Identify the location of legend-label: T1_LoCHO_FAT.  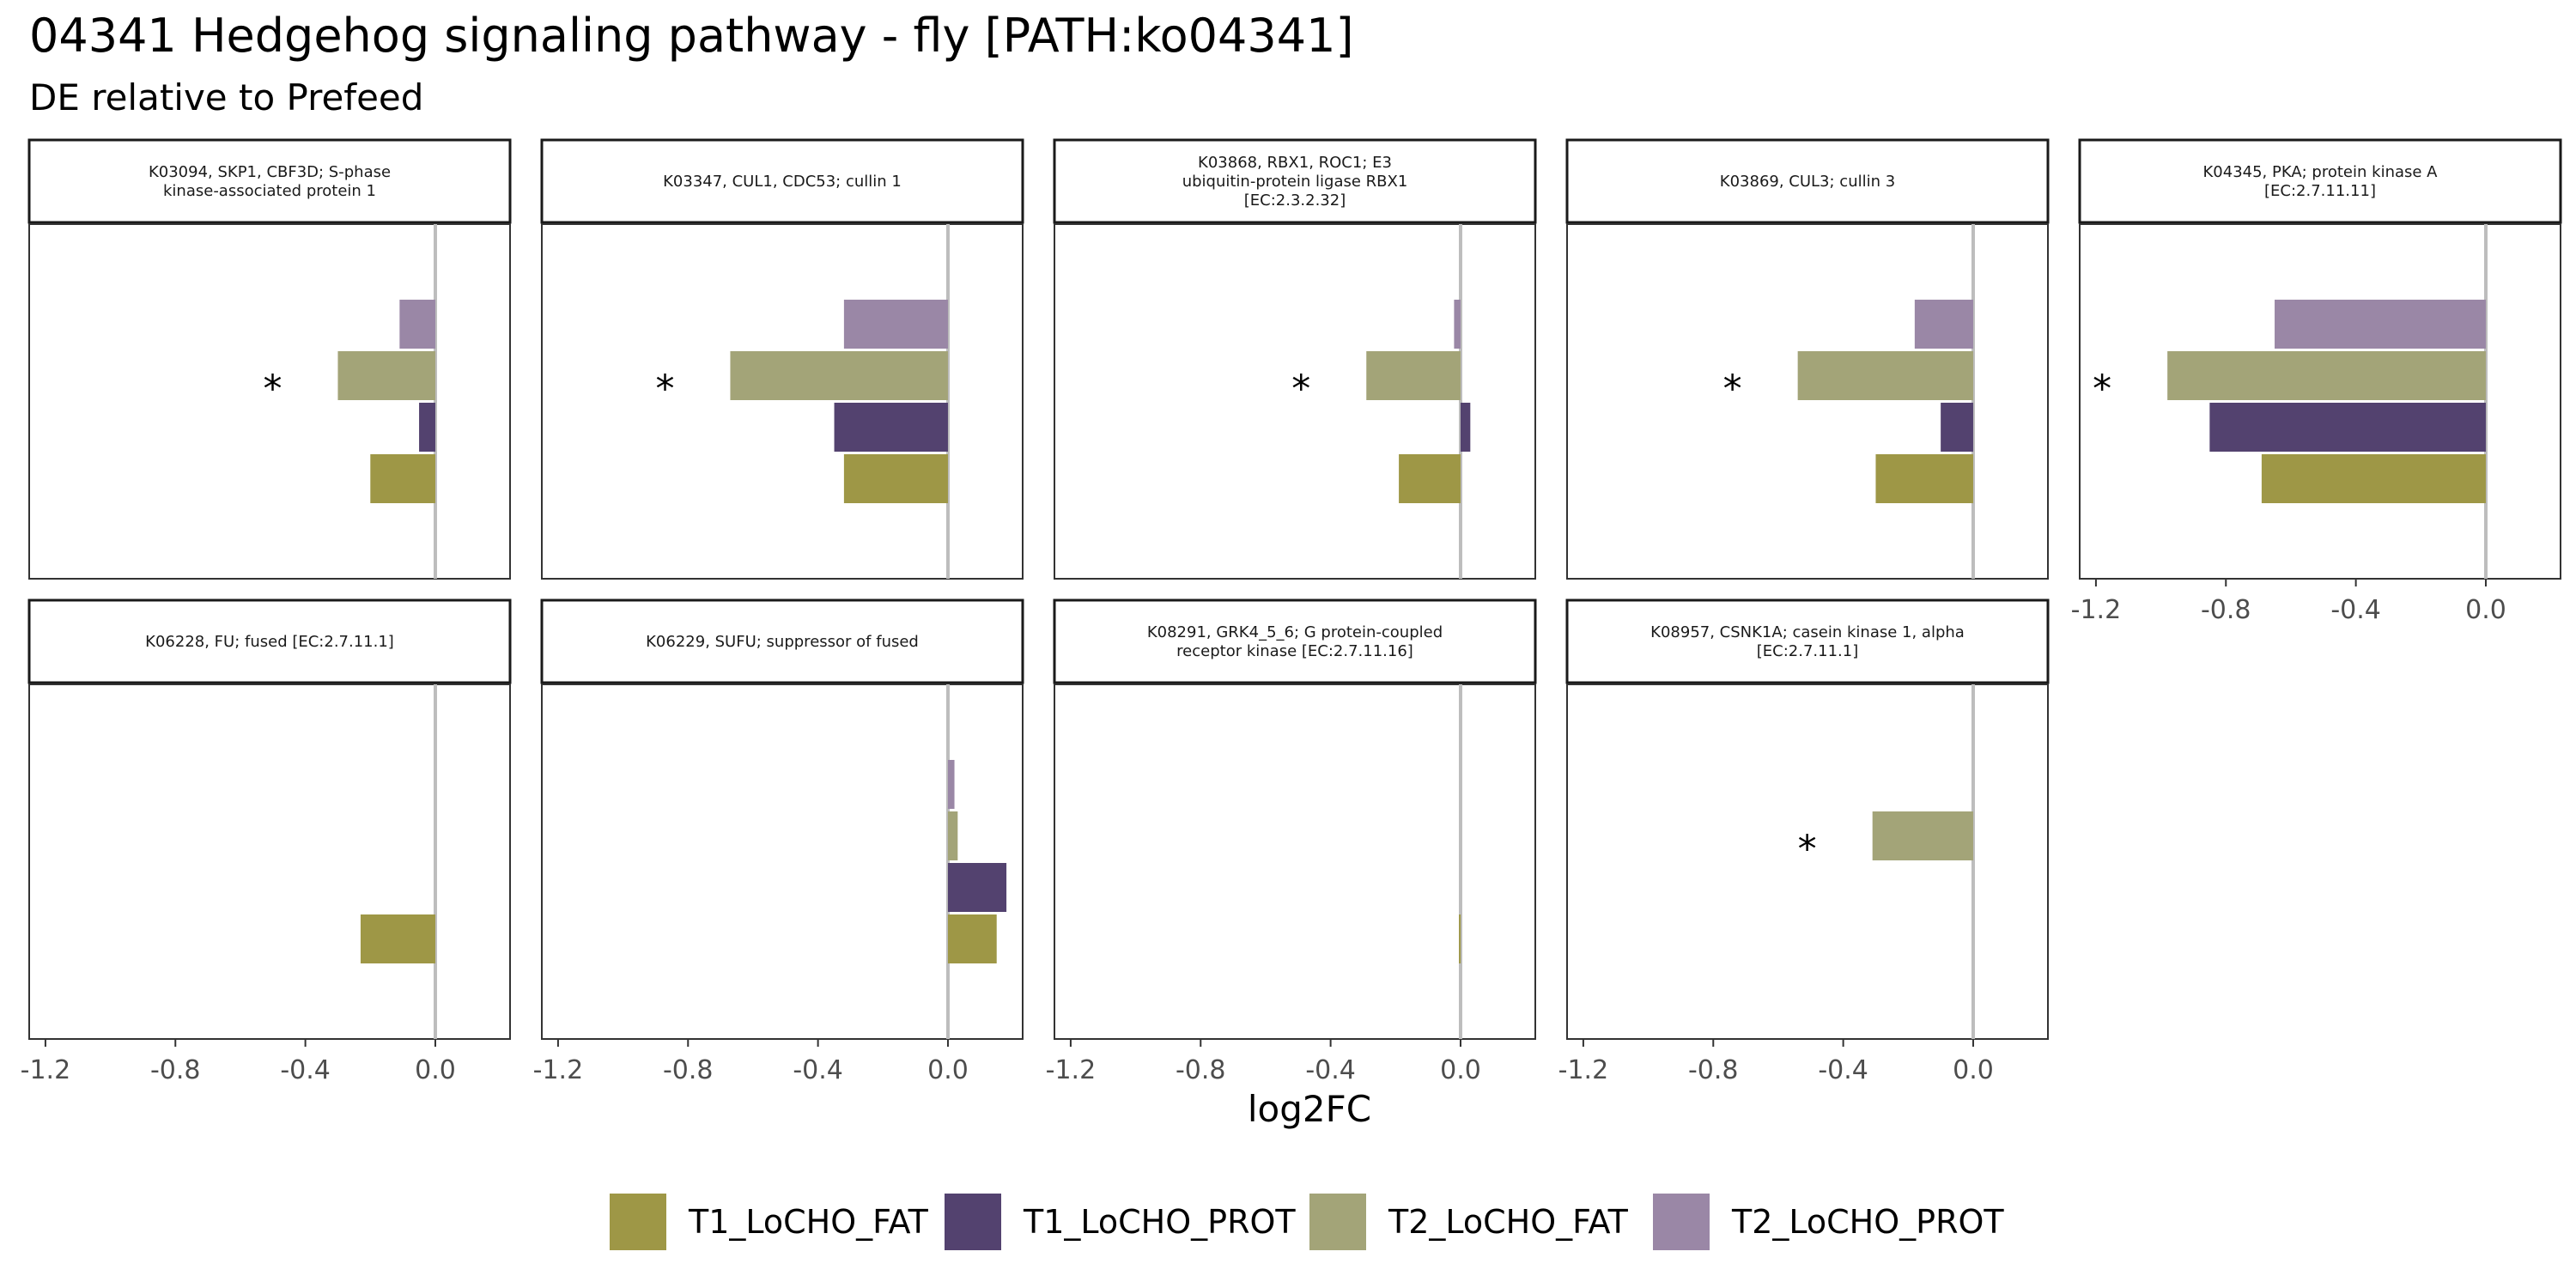
(808, 1222).